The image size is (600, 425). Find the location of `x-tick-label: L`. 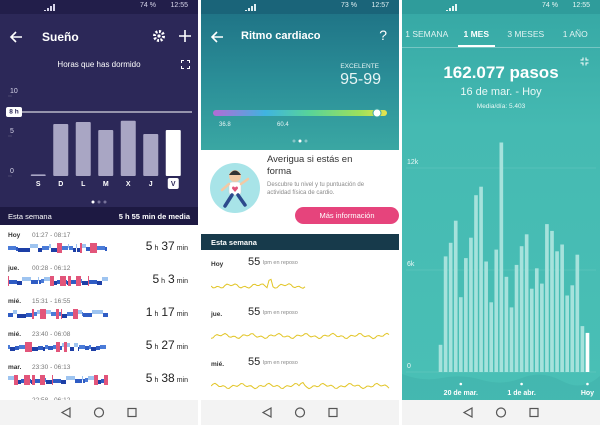

x-tick-label: L is located at coordinates (83, 184).